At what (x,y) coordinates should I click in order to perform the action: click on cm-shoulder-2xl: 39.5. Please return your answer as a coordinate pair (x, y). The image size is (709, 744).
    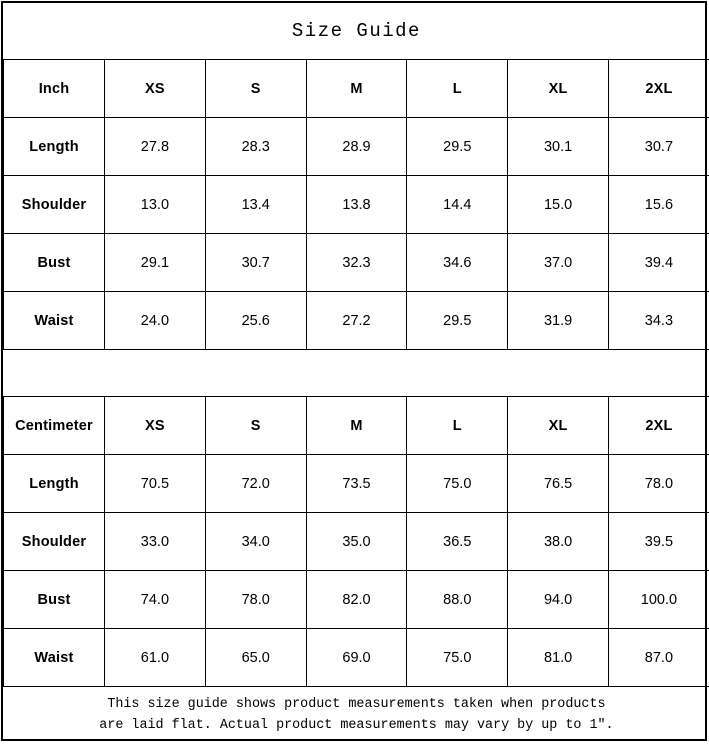
    Looking at the image, I should click on (658, 542).